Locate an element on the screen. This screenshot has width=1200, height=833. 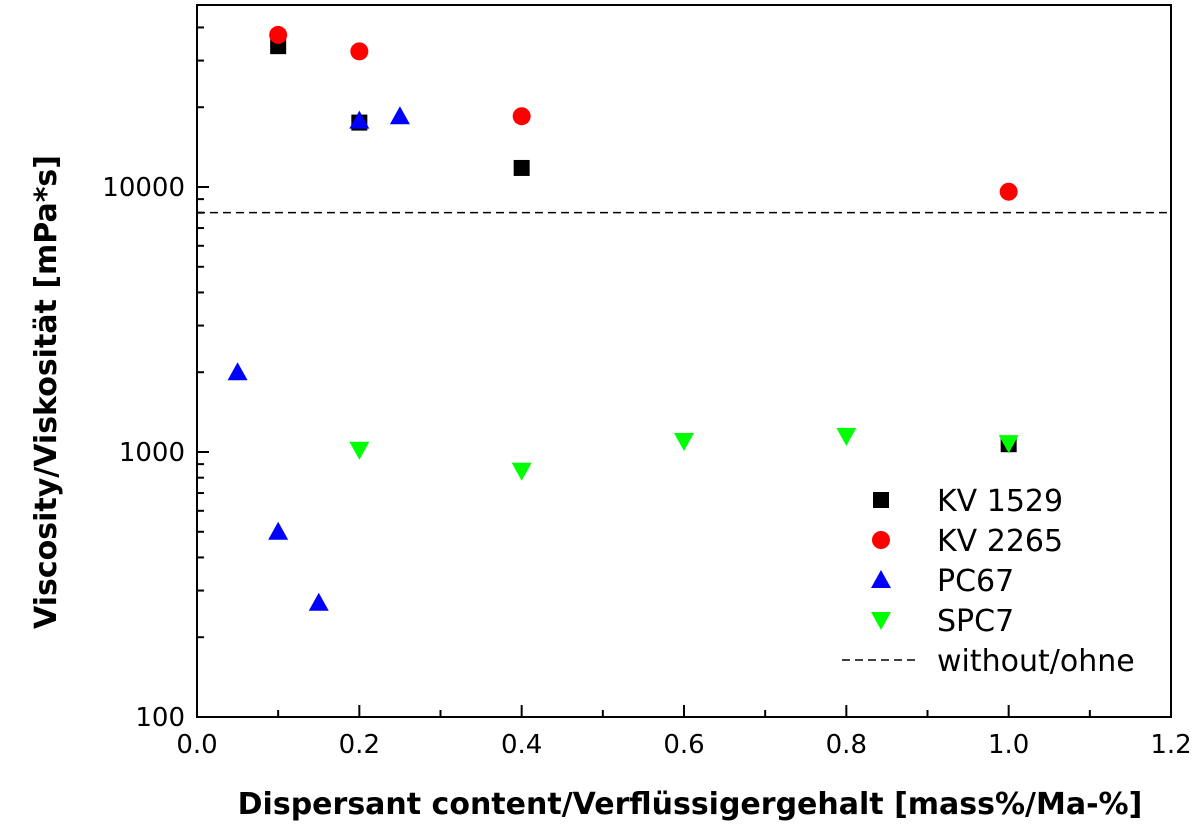
x-axis: 0.0 0.2 0.4 0.6 0.8 1.0 1.2 is located at coordinates (684, 732).